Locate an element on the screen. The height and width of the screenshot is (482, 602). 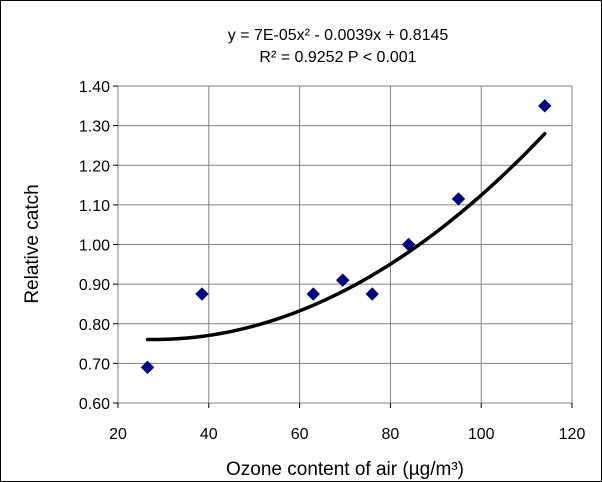
y-tick-label: 1.30 is located at coordinates (94, 127).